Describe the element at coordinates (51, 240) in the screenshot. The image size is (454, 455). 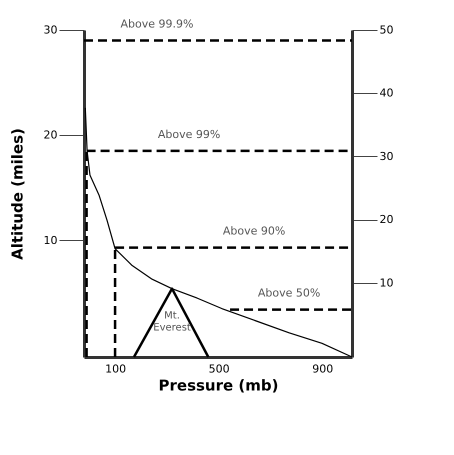
I see `y-tick-label: 10` at that location.